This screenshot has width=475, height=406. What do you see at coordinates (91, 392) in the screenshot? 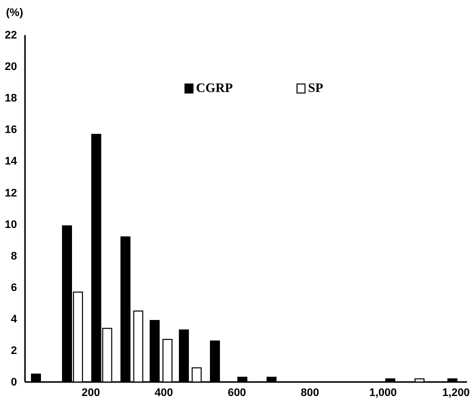
I see `x-tick-label: 200` at bounding box center [91, 392].